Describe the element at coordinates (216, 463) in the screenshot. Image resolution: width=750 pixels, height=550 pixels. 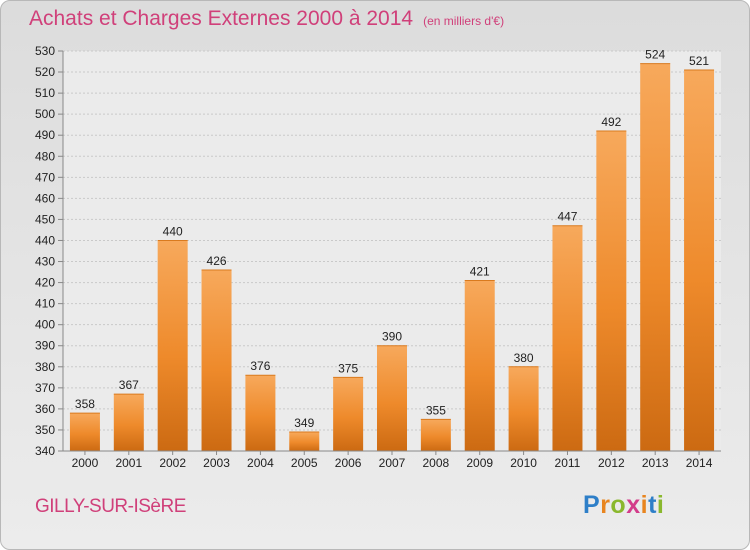
I see `x-tick-label: 2003` at that location.